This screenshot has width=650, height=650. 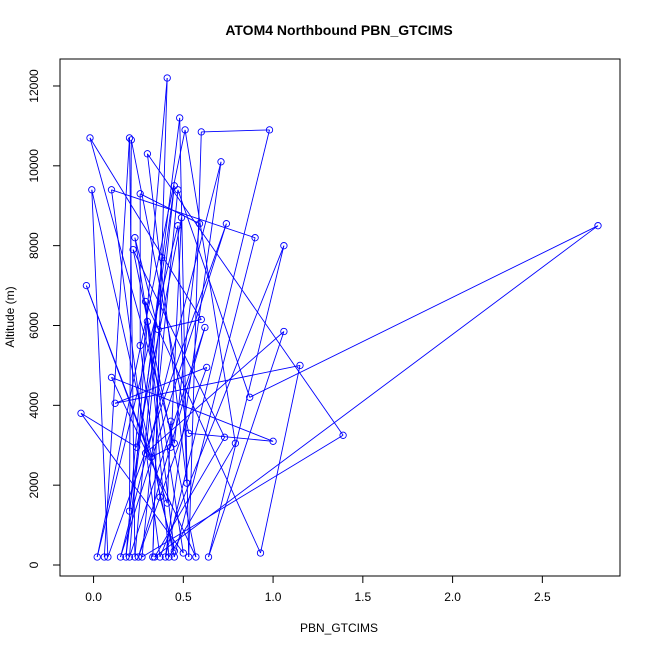 What do you see at coordinates (339, 628) in the screenshot?
I see `x-axis-label: PBN_GTCIMS` at bounding box center [339, 628].